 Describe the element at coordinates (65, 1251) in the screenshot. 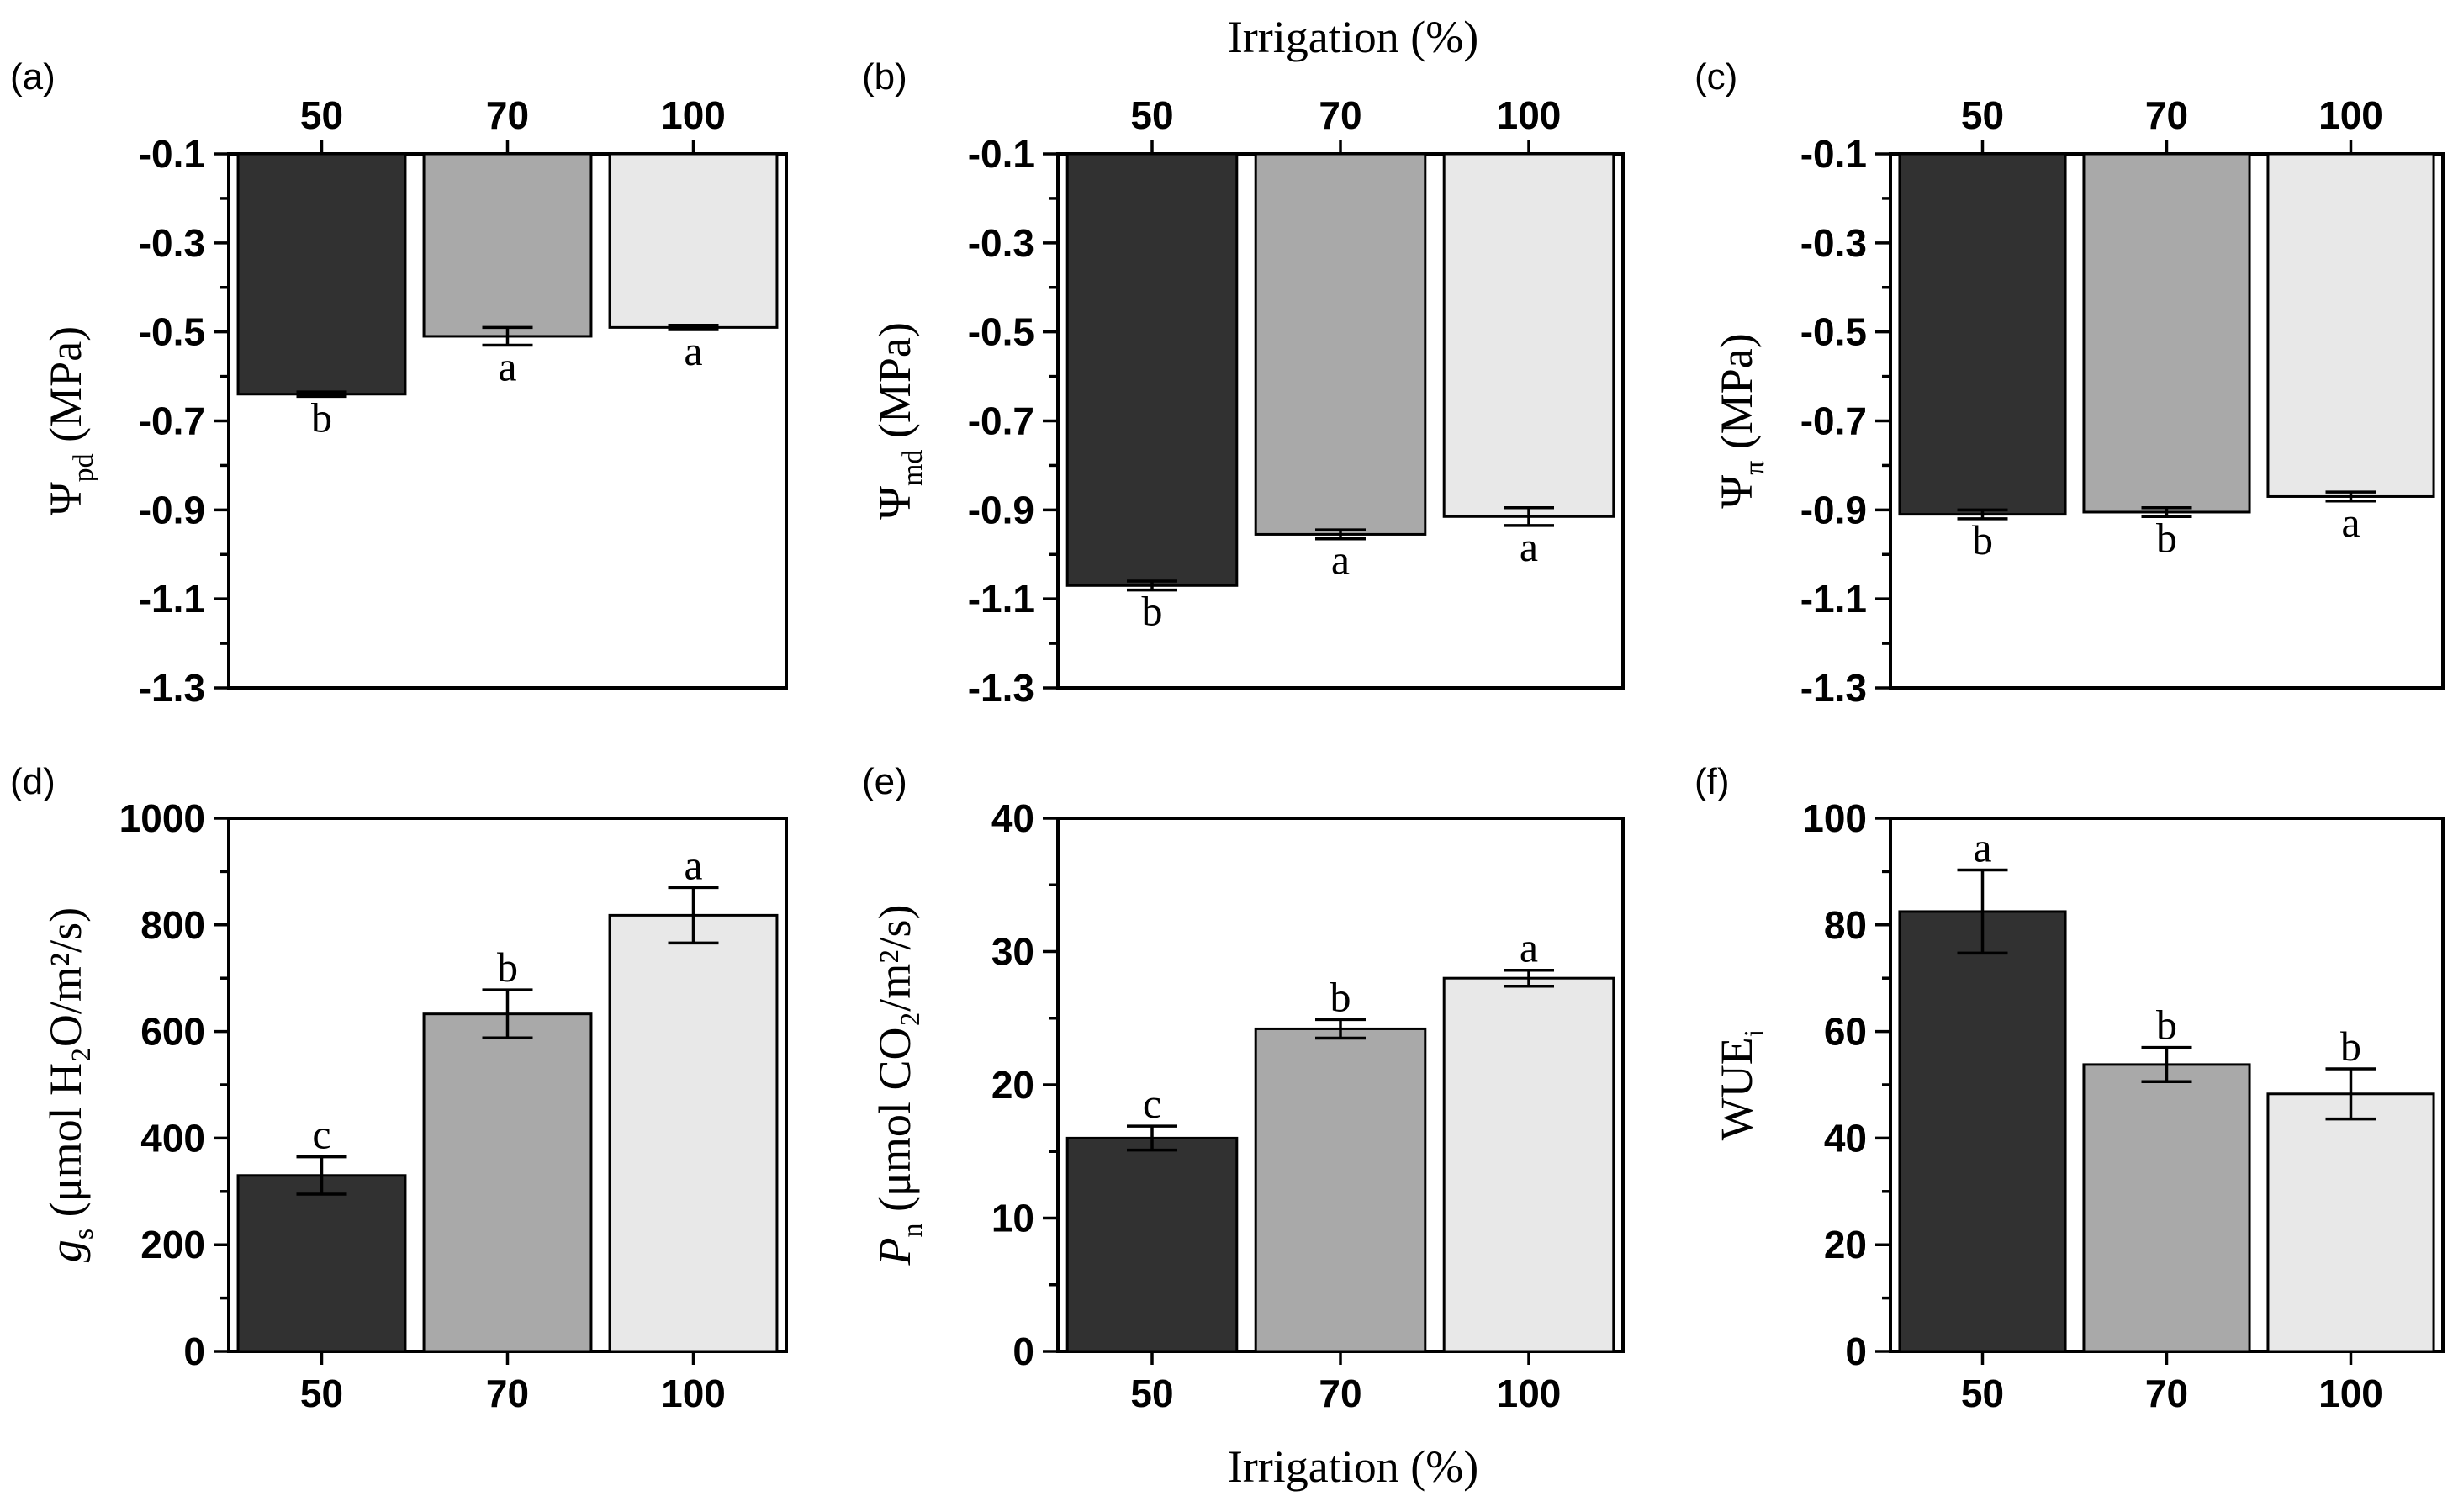

I see `y-axis-label-symbol: g` at that location.